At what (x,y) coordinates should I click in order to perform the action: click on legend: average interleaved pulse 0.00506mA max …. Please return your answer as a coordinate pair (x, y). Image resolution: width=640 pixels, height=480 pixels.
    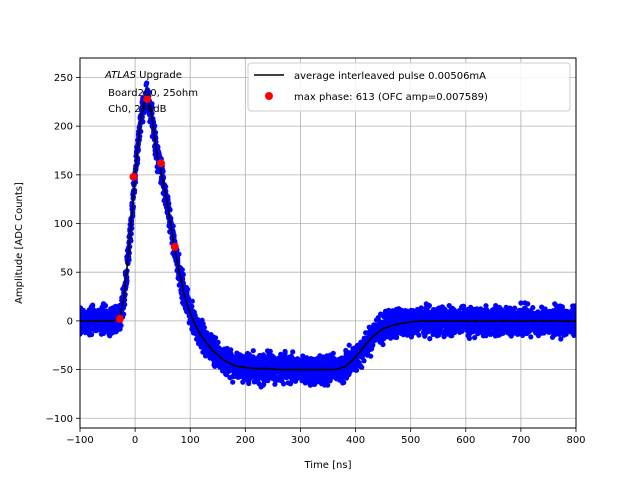
    Looking at the image, I should click on (409, 87).